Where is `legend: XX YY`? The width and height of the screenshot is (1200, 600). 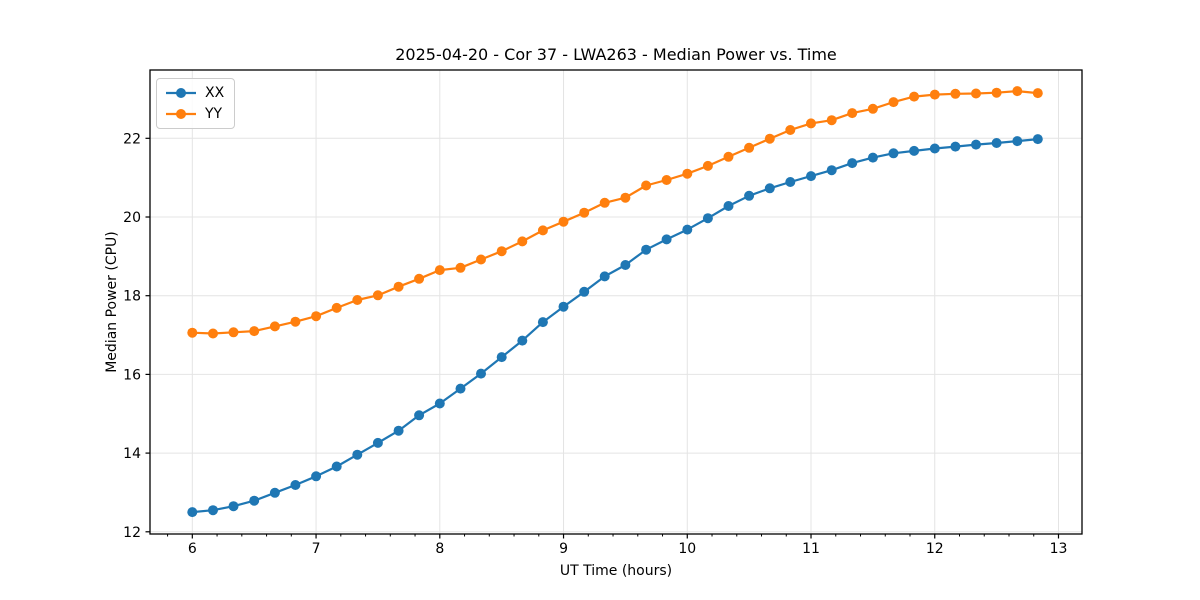 legend: XX YY is located at coordinates (196, 103).